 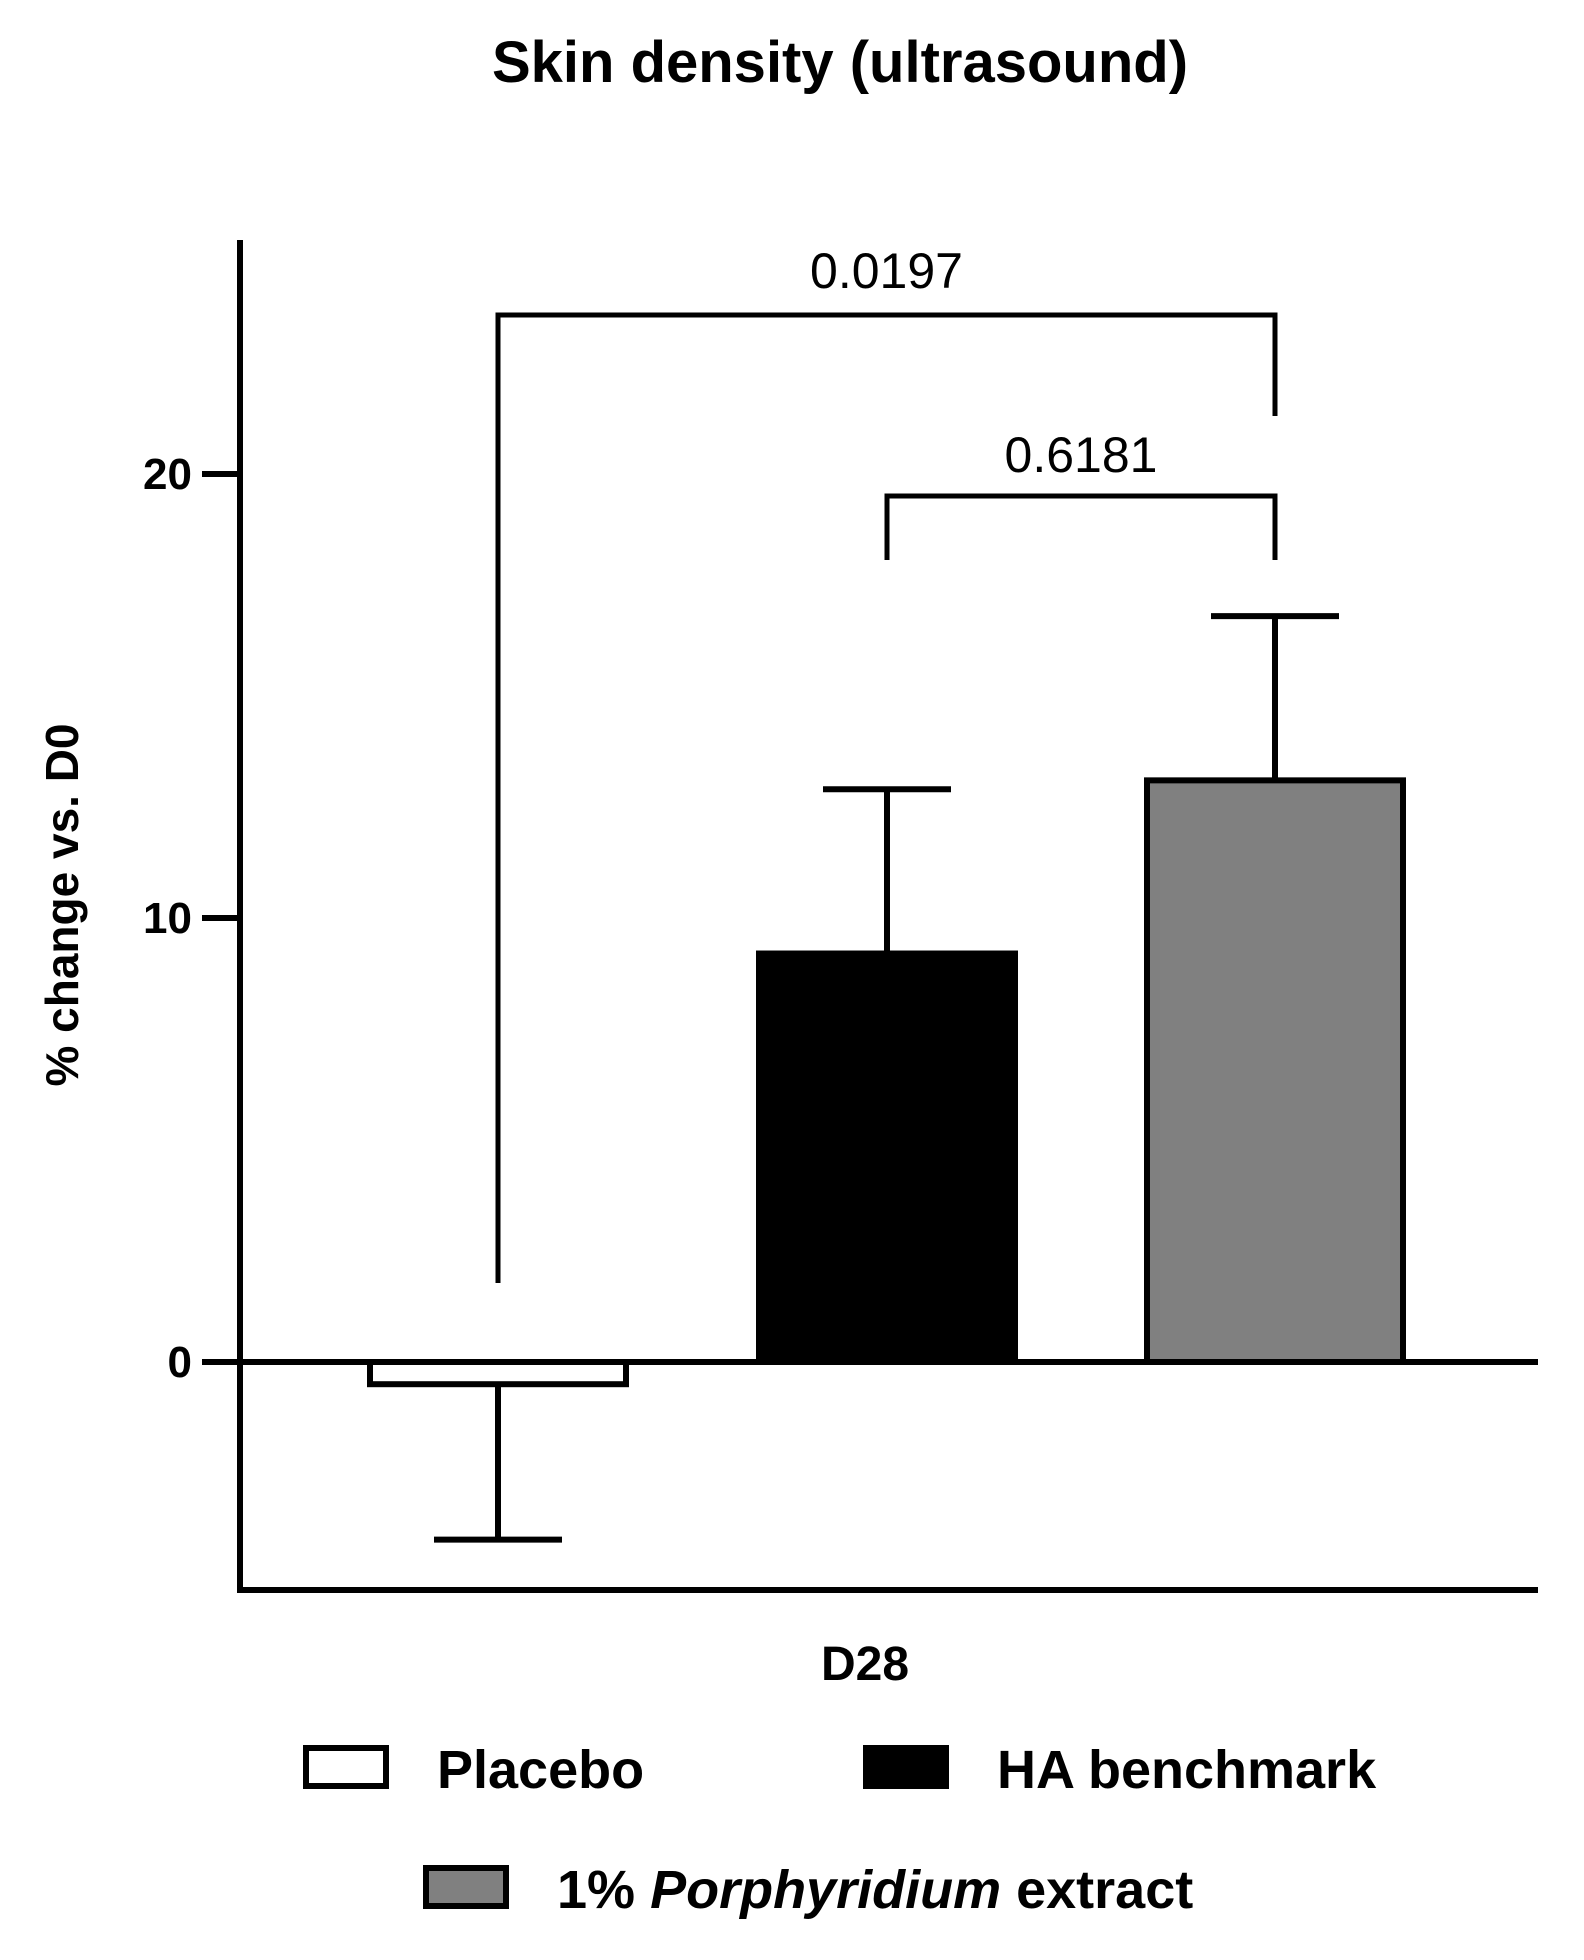 What do you see at coordinates (1081, 455) in the screenshot?
I see `p-value-label-2: 0.6181` at bounding box center [1081, 455].